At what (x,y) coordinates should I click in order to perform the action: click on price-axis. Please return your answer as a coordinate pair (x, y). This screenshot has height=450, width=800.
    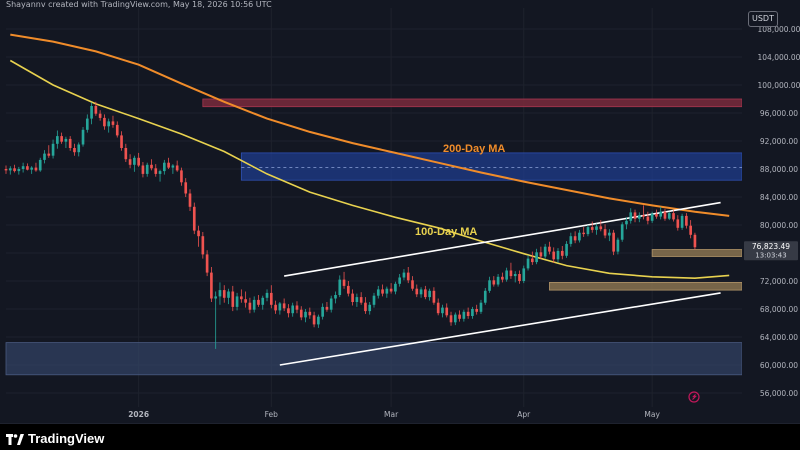
    Looking at the image, I should click on (771, 212).